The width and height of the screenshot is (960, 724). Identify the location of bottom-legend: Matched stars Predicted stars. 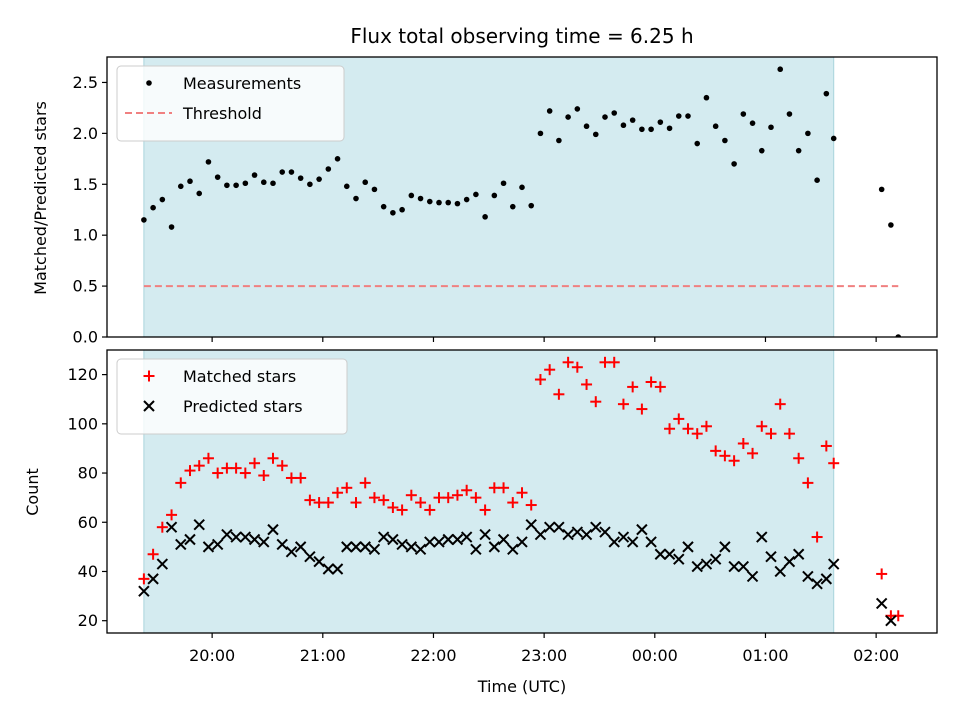
(232, 396).